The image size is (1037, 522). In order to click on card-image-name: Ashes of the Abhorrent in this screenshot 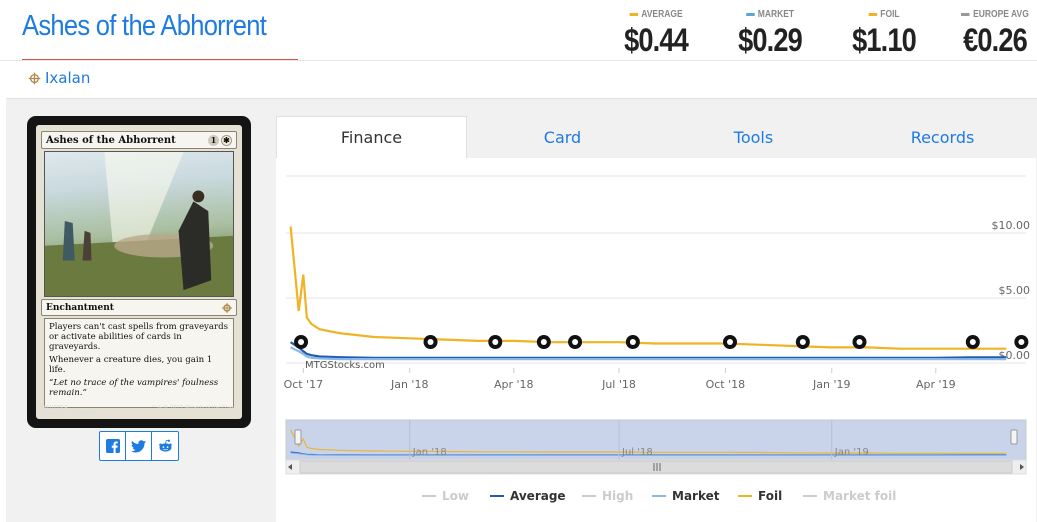, I will do `click(111, 140)`.